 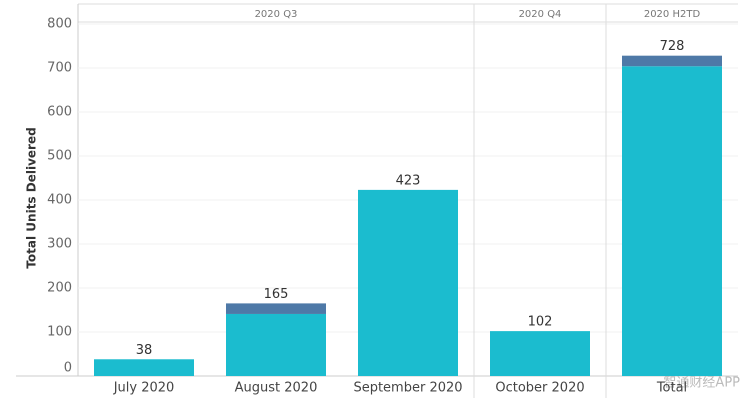 What do you see at coordinates (671, 388) in the screenshot?
I see `x-tick-label: Total` at bounding box center [671, 388].